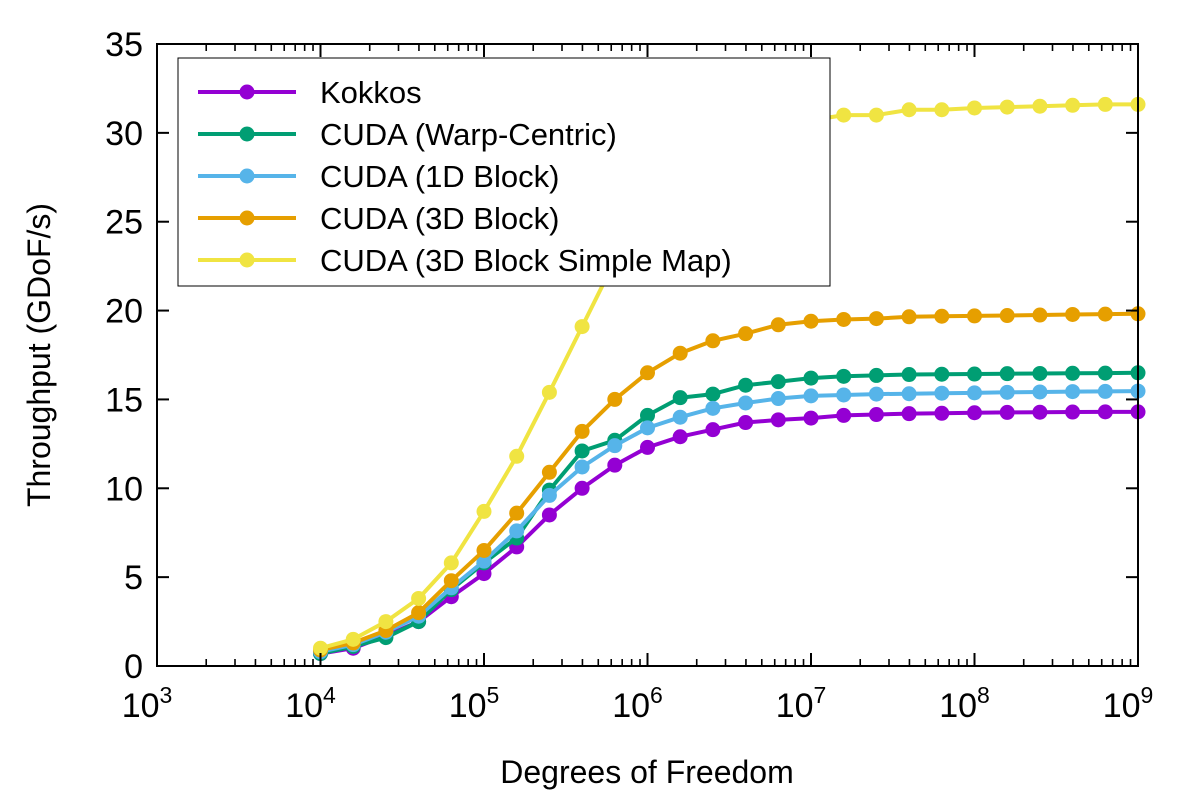 The image size is (1200, 800). I want to click on legend-label: CUDA (3D Block), so click(439, 218).